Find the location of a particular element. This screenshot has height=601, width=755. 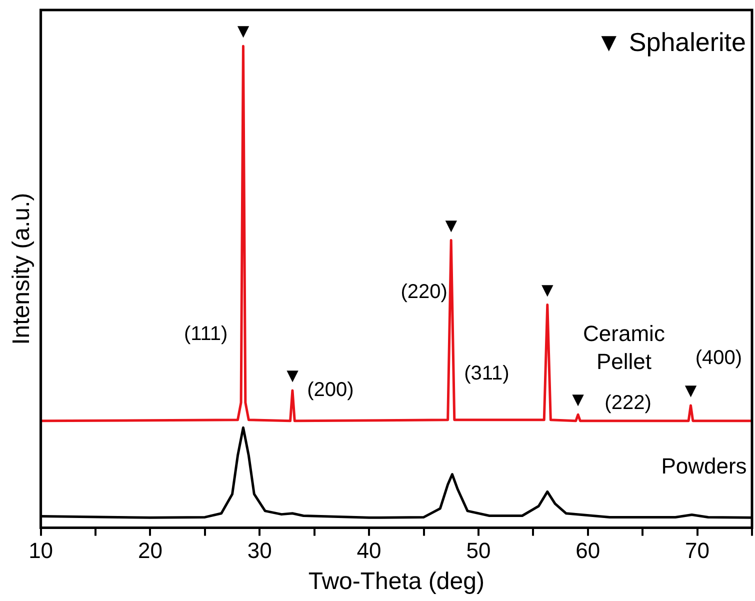

annotation: ▼ Sphalerite is located at coordinates (671, 42).